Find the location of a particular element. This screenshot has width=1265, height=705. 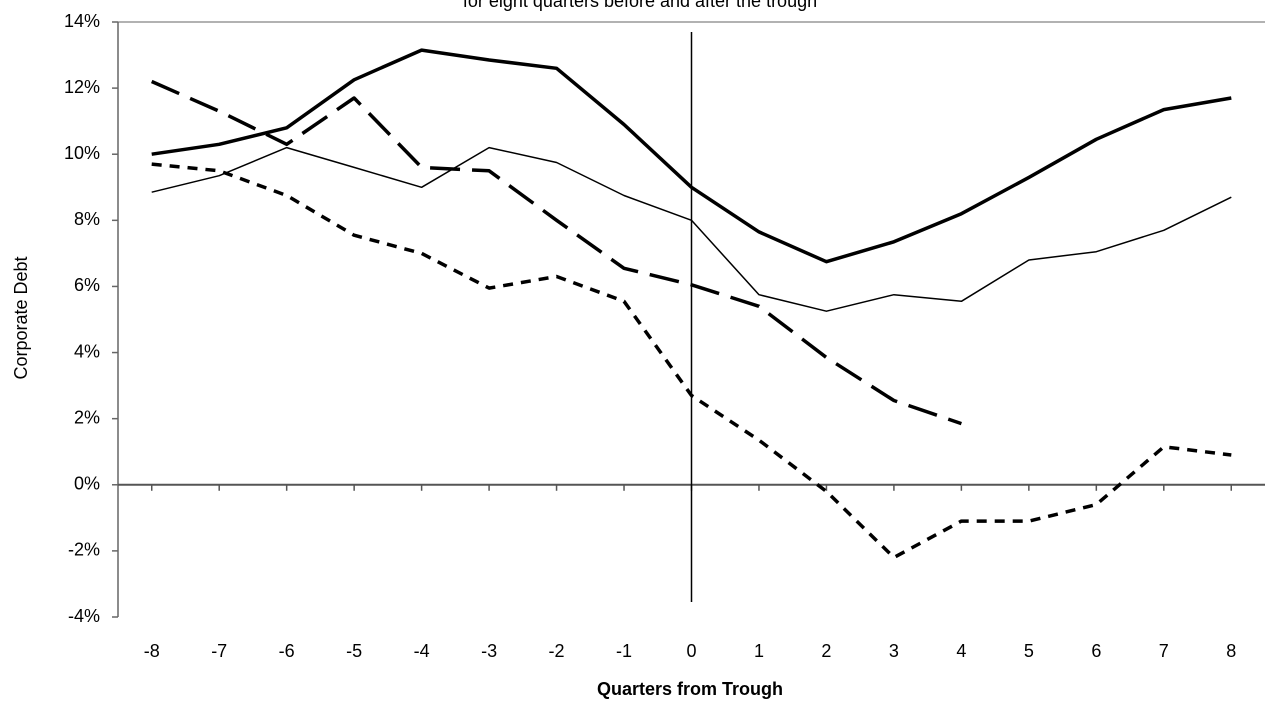

x-tick-label: 3 is located at coordinates (894, 651).